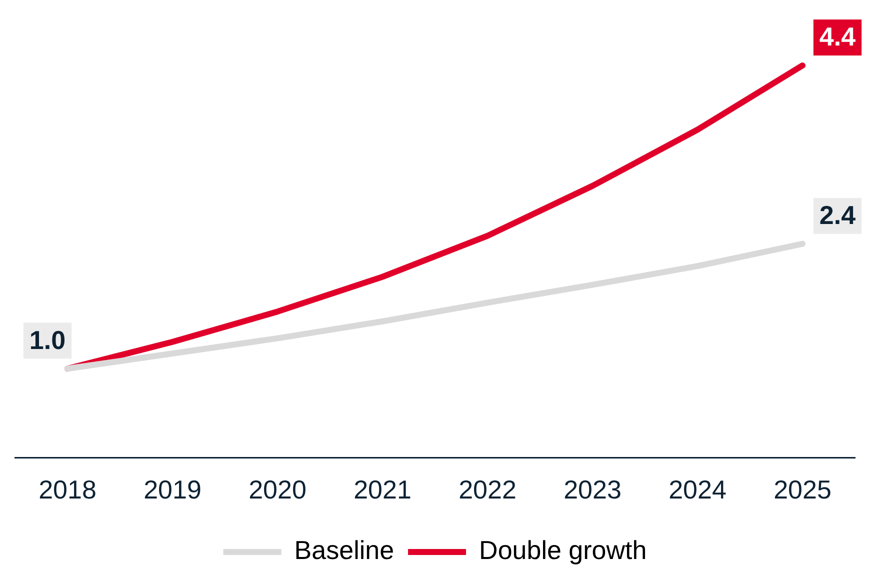 The width and height of the screenshot is (879, 575). I want to click on data-label: 1.0, so click(47, 339).